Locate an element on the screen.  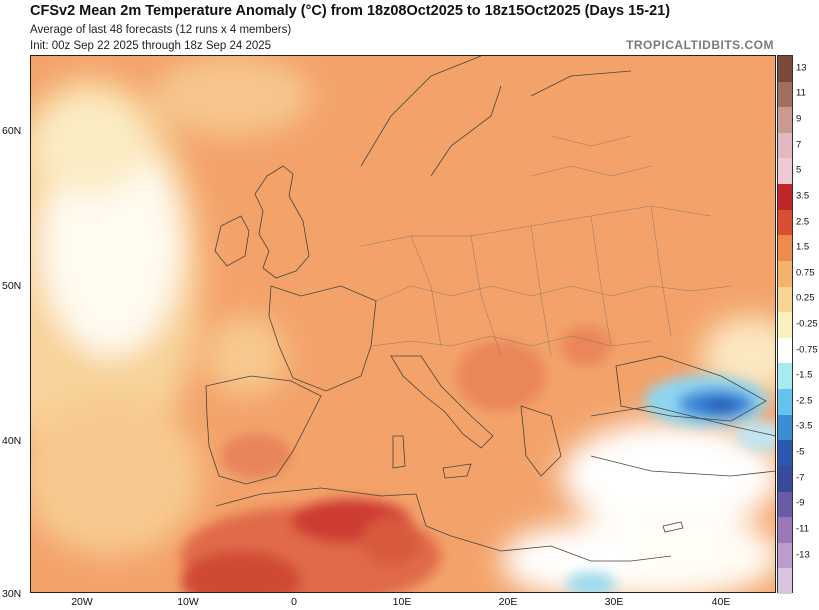
colorbar-label: 9 is located at coordinates (799, 119).